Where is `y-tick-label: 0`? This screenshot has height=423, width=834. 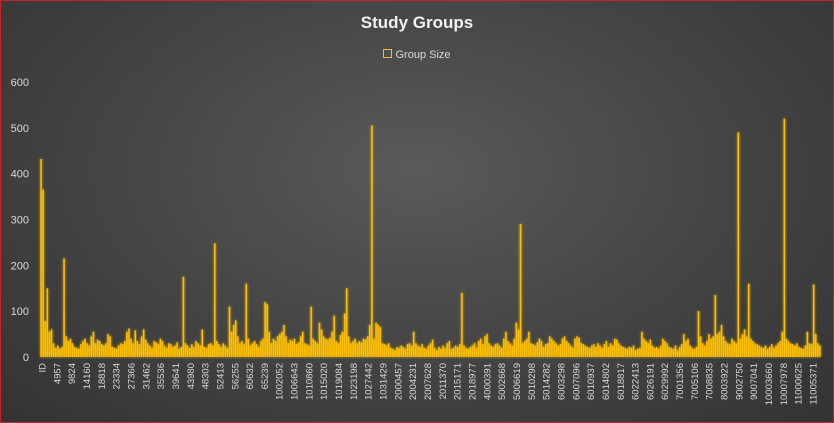
y-tick-label: 0 is located at coordinates (26, 358).